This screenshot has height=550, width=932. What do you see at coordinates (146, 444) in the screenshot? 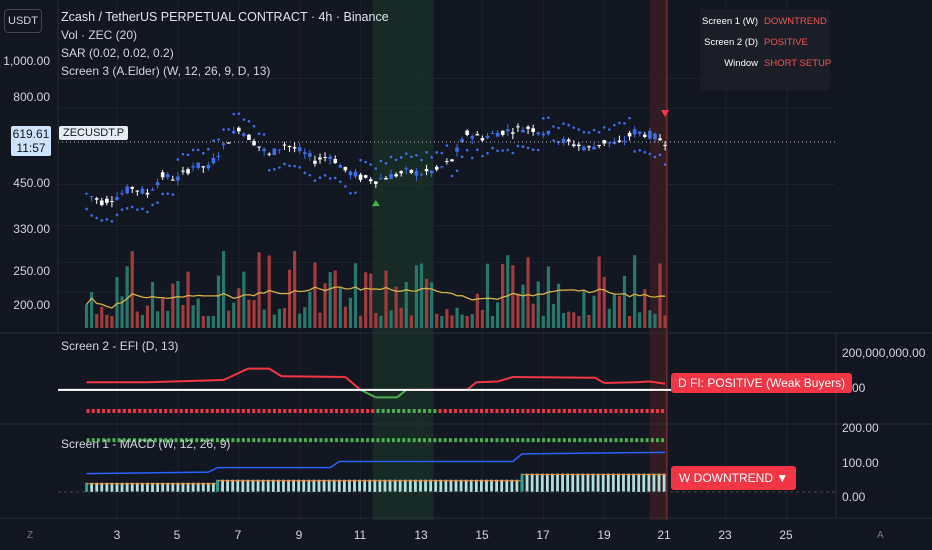
I see `macd-pane-label: Screen 1 - MACD (W, 12, 26, 9)` at bounding box center [146, 444].